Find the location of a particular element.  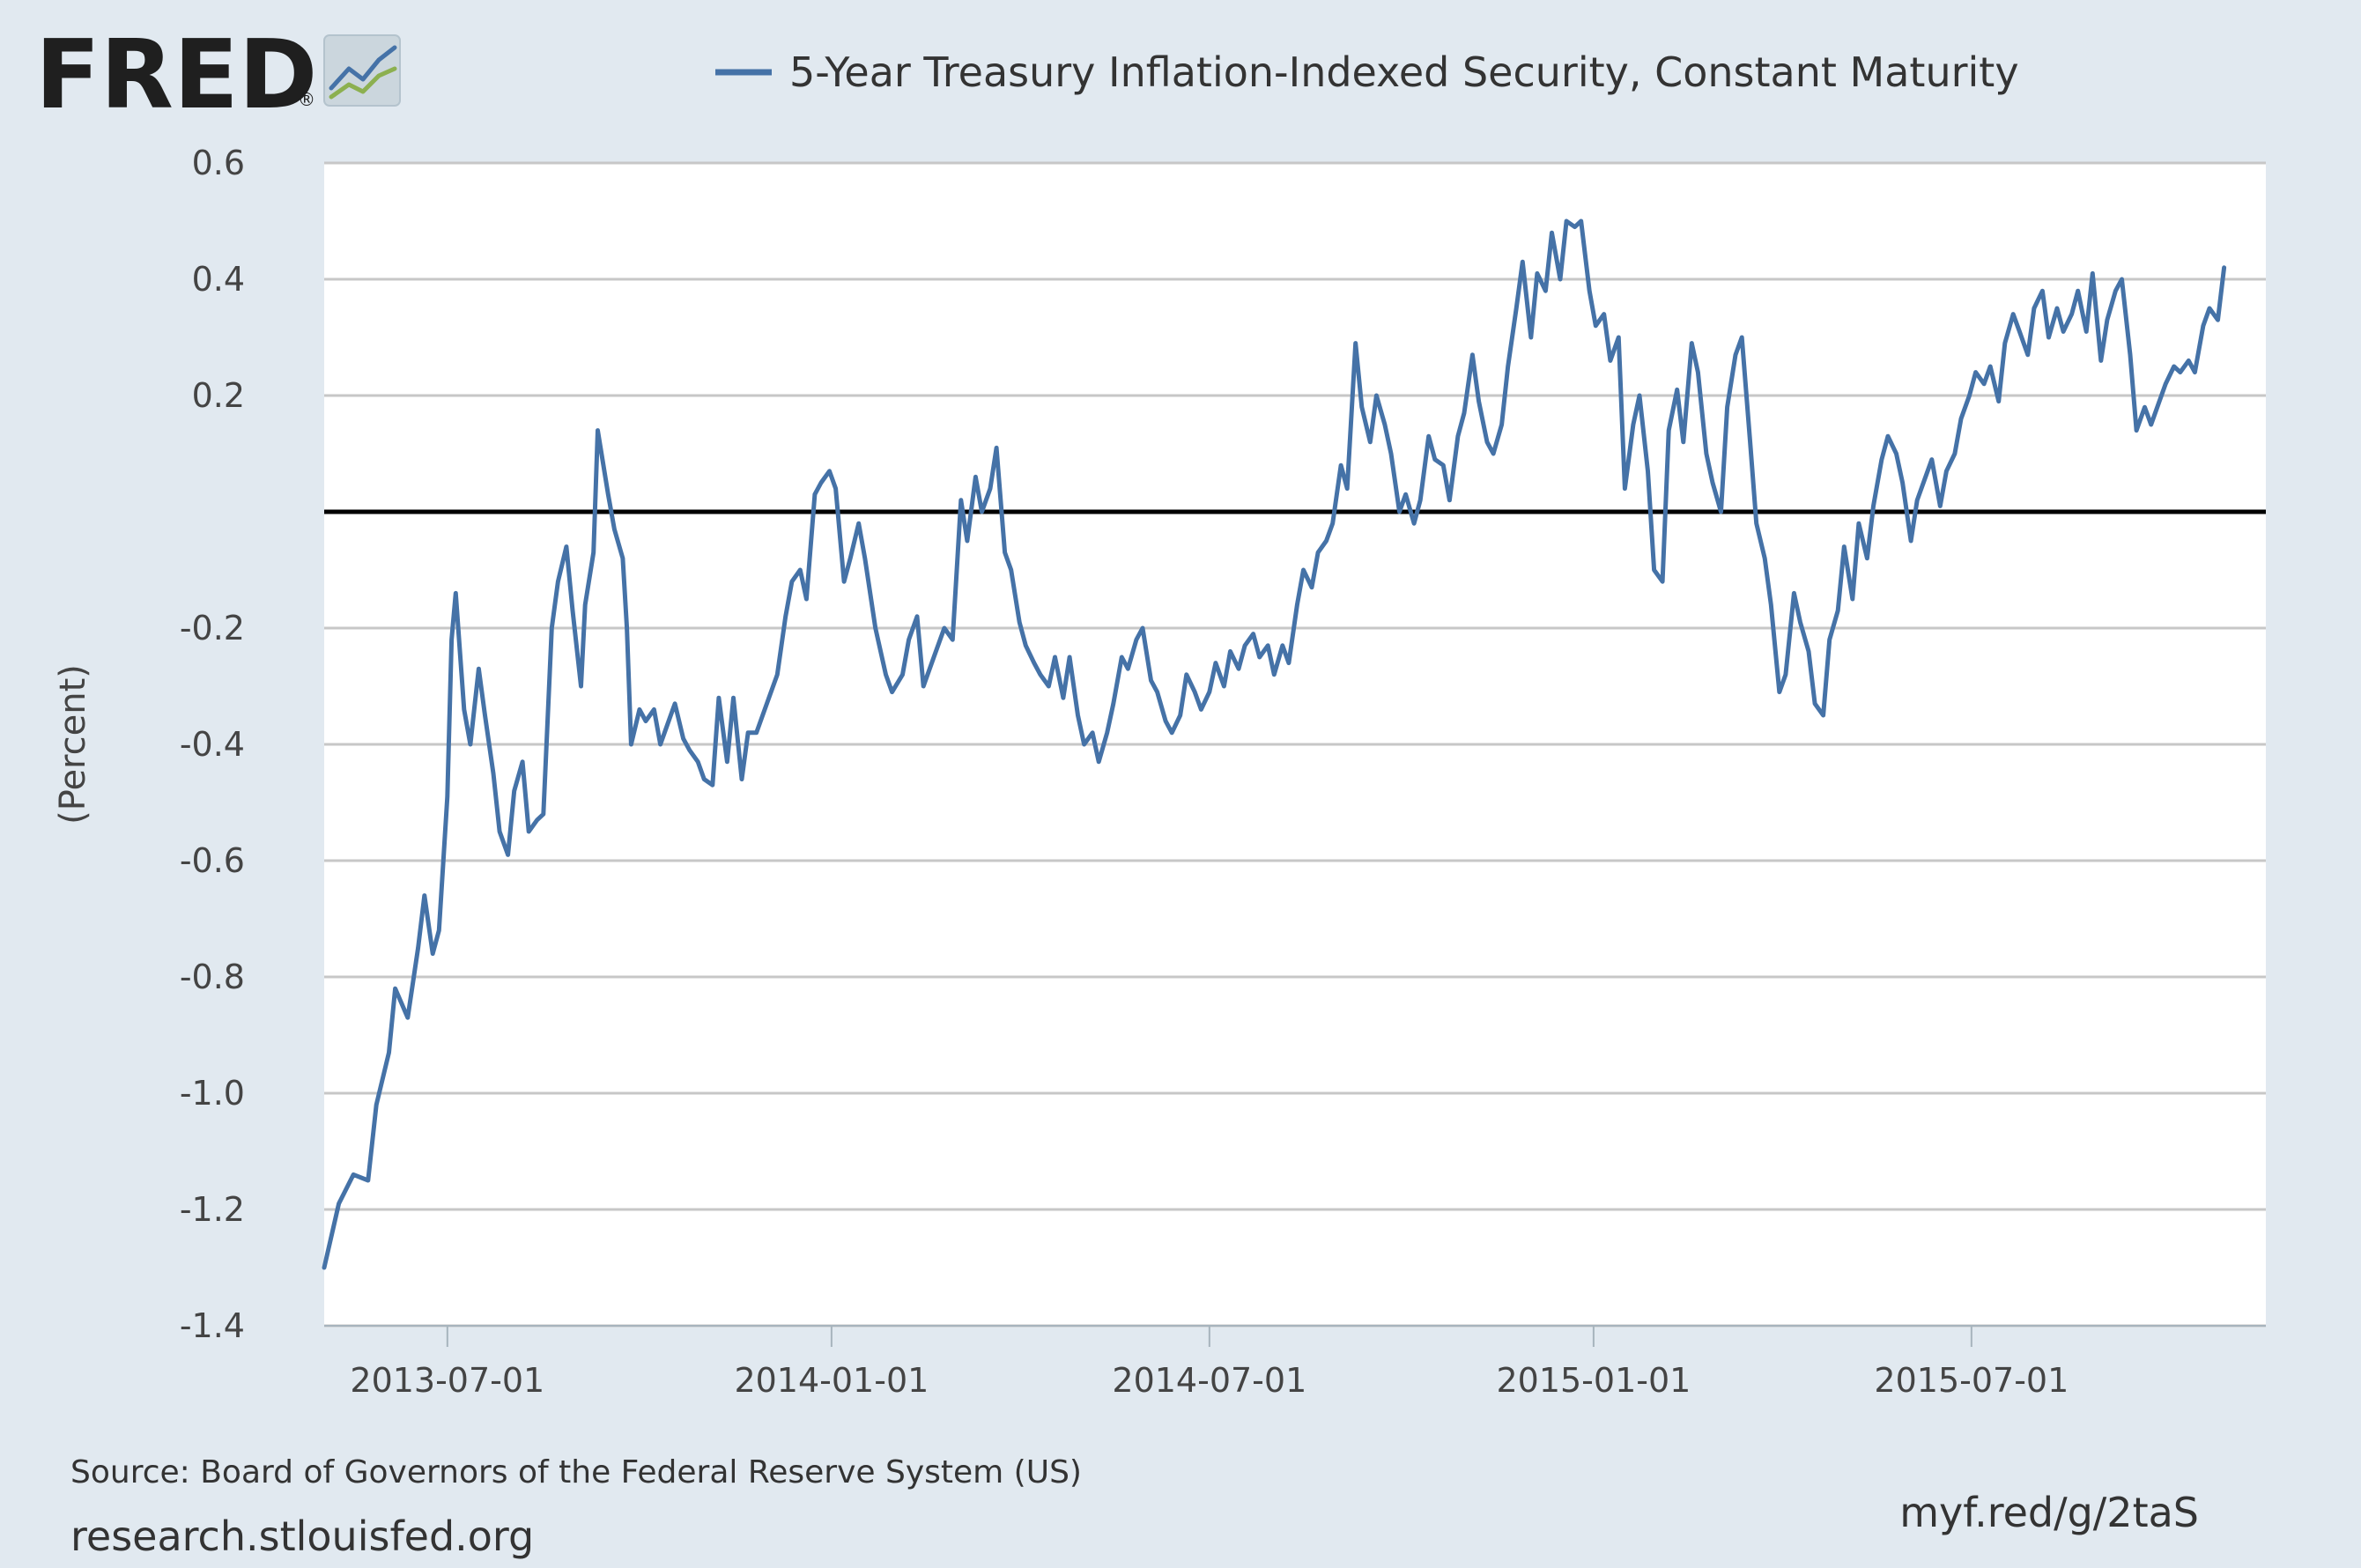

y-tick-label: 0.2 is located at coordinates (218, 395).